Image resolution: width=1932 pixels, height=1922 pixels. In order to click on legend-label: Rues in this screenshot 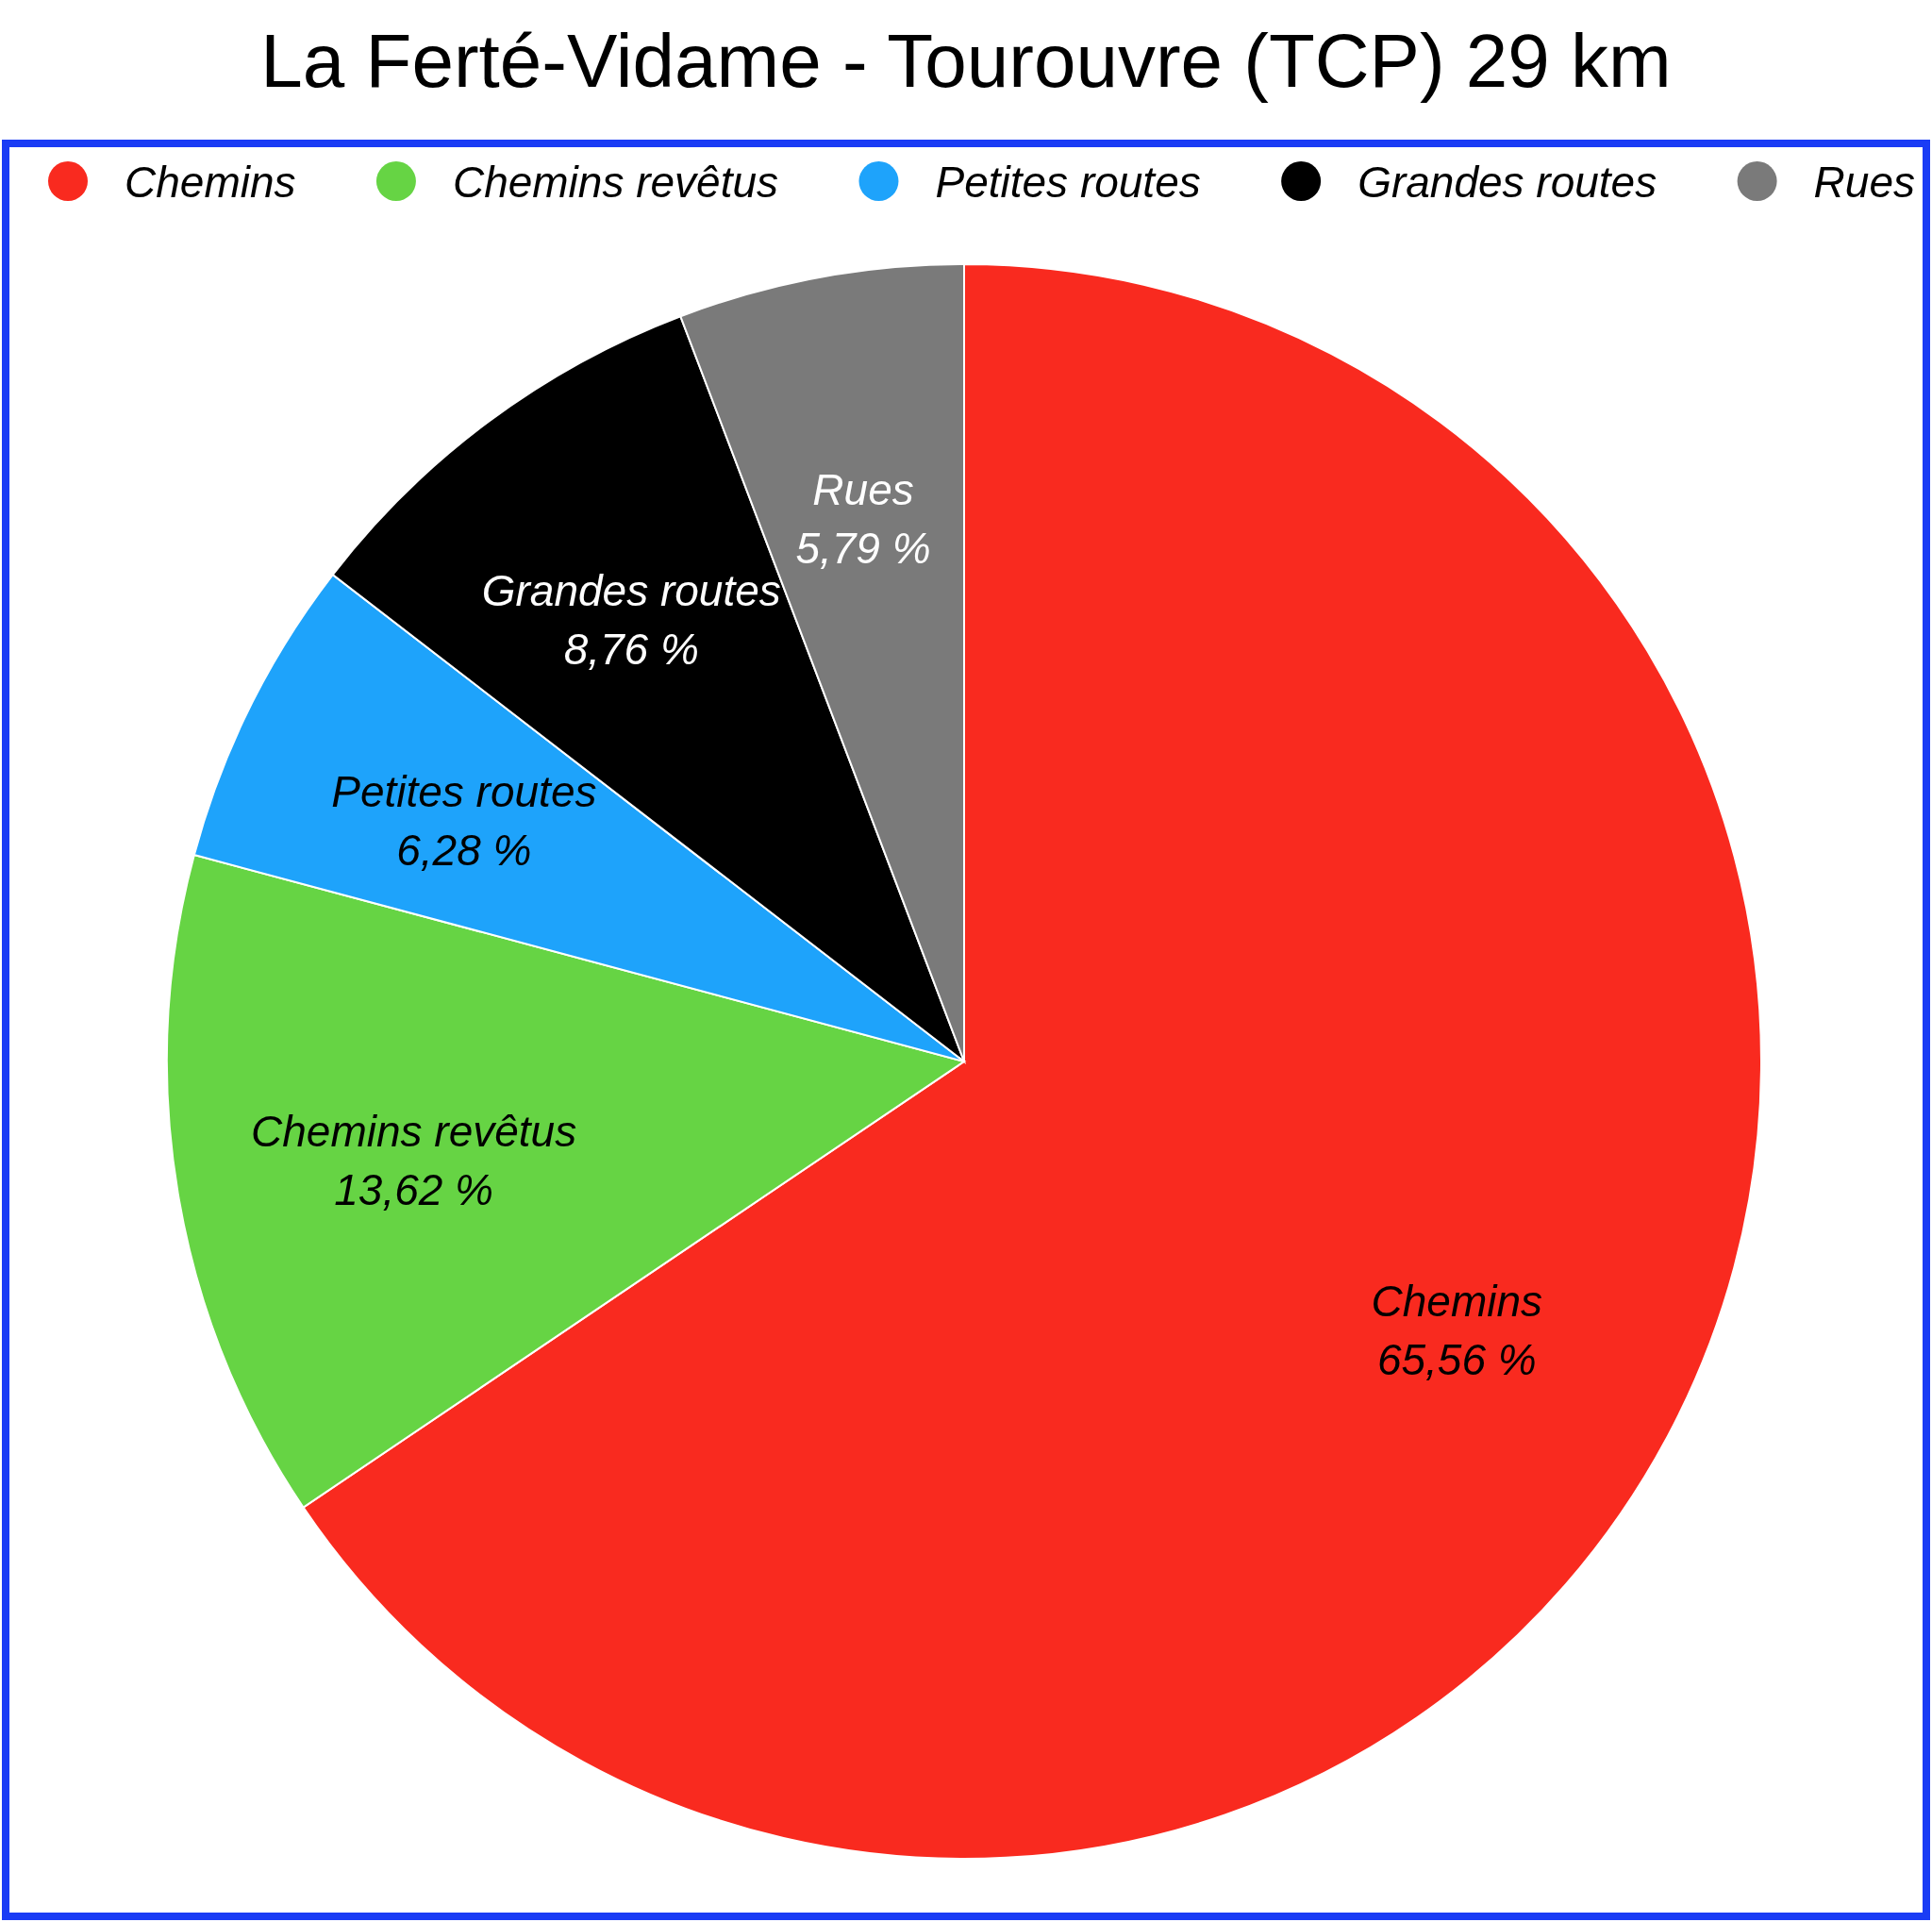, I will do `click(1864, 182)`.